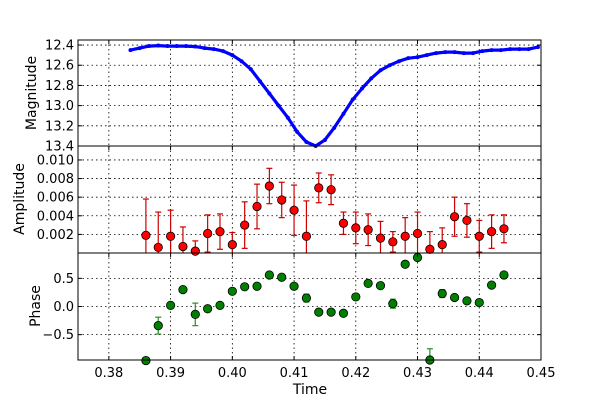  Describe the element at coordinates (32, 93) in the screenshot. I see `magnitude-ylabel: Magnitude` at that location.